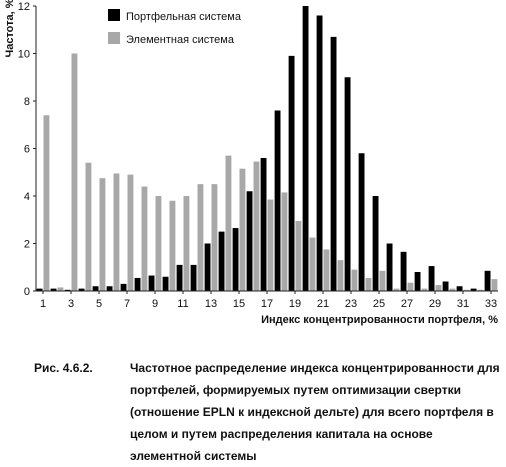 This screenshot has height=467, width=506. I want to click on y-tick-label: 2, so click(27, 245).